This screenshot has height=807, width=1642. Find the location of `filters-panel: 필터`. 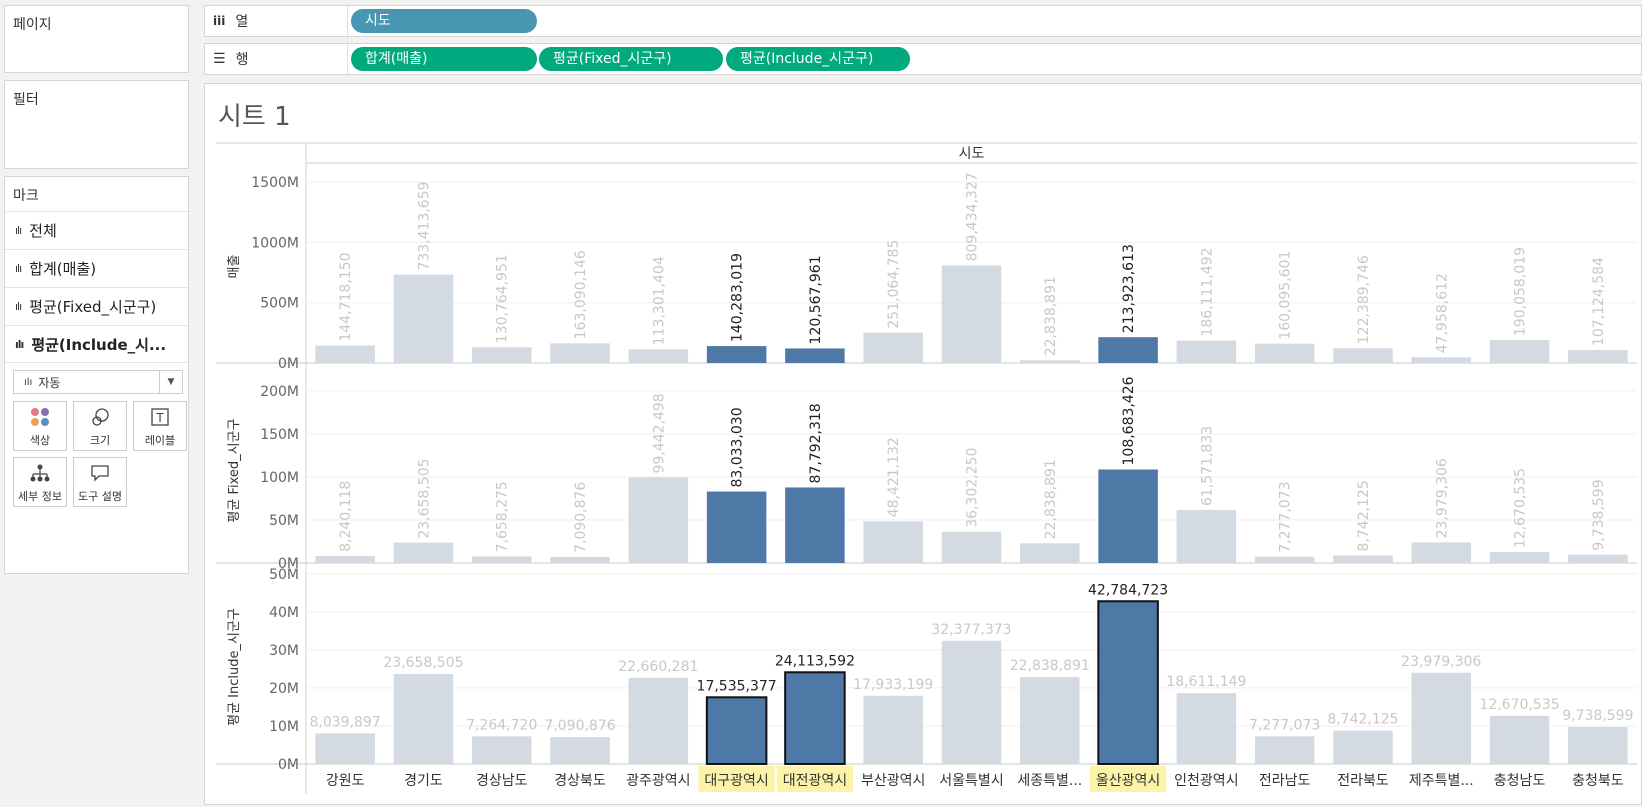

filters-panel: 필터 is located at coordinates (96, 124).